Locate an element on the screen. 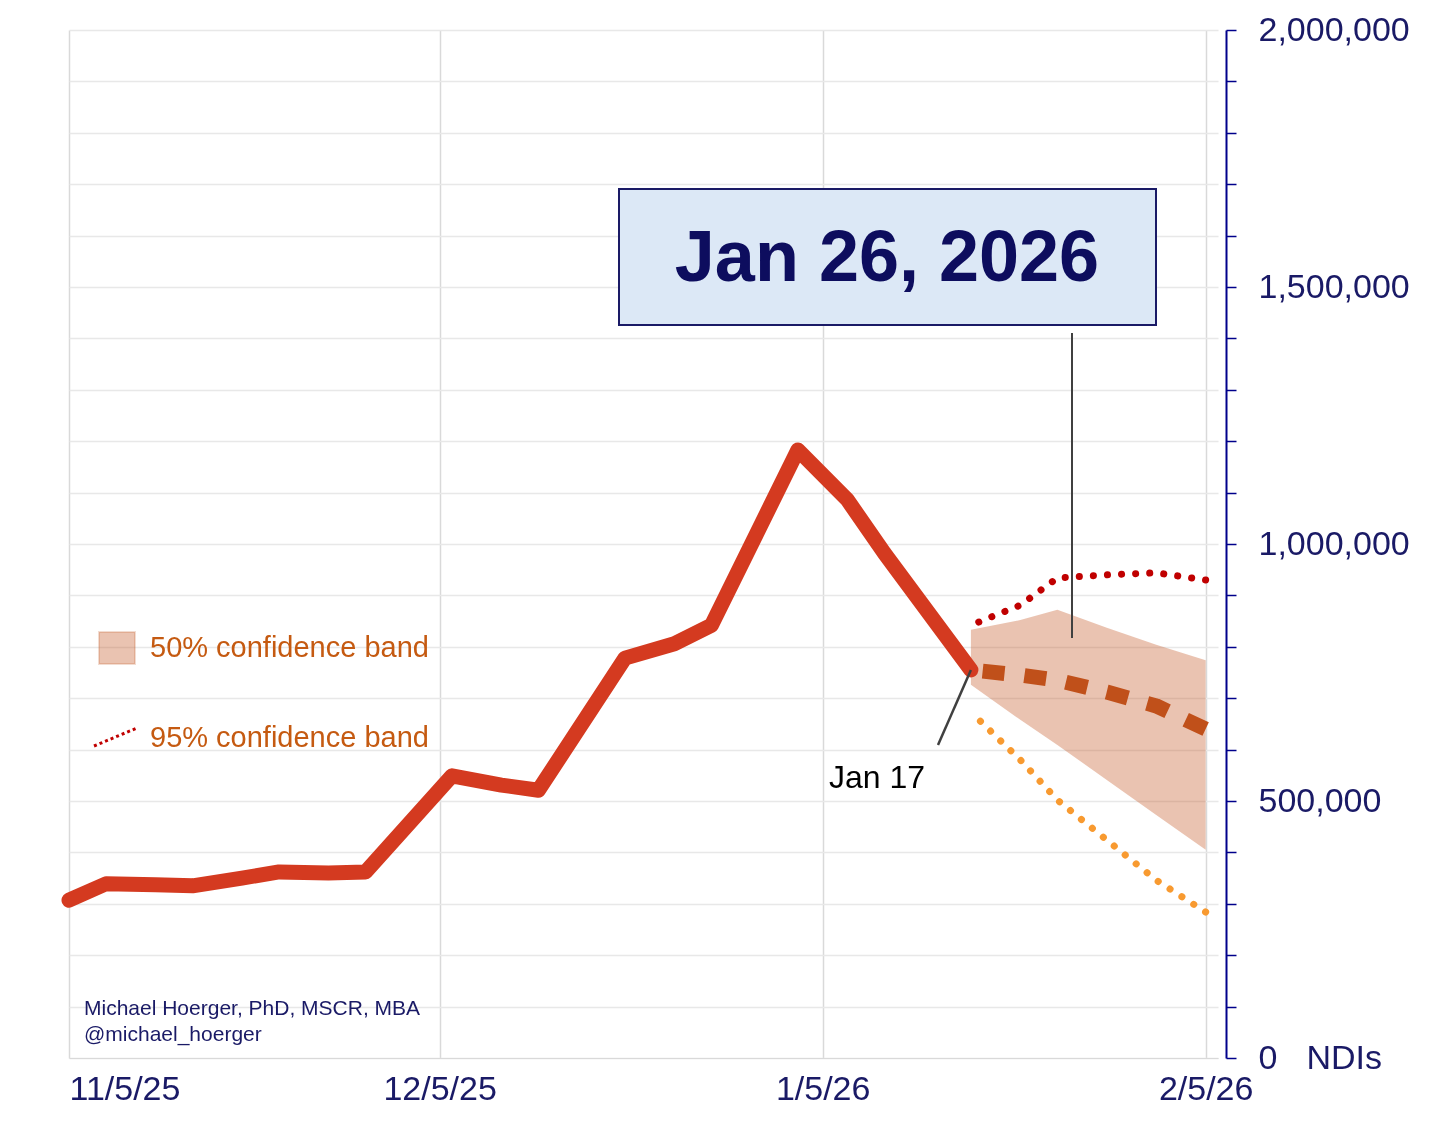 This screenshot has height=1123, width=1450. y-tick-label: 0 is located at coordinates (1268, 1056).